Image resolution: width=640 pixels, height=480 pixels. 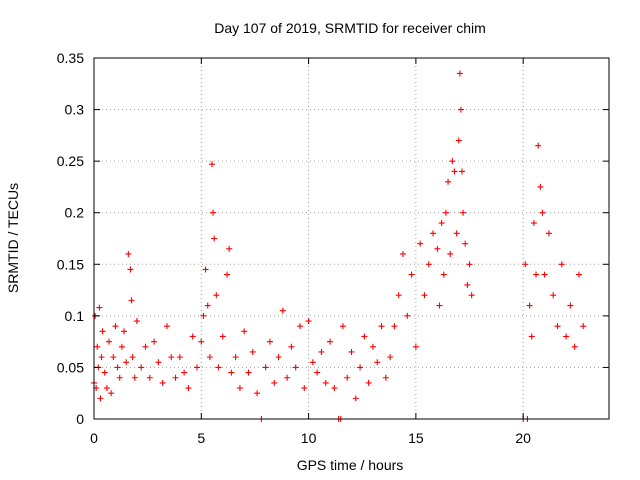 What do you see at coordinates (13, 238) in the screenshot?
I see `y-axis-title: SRMTID / TECUs` at bounding box center [13, 238].